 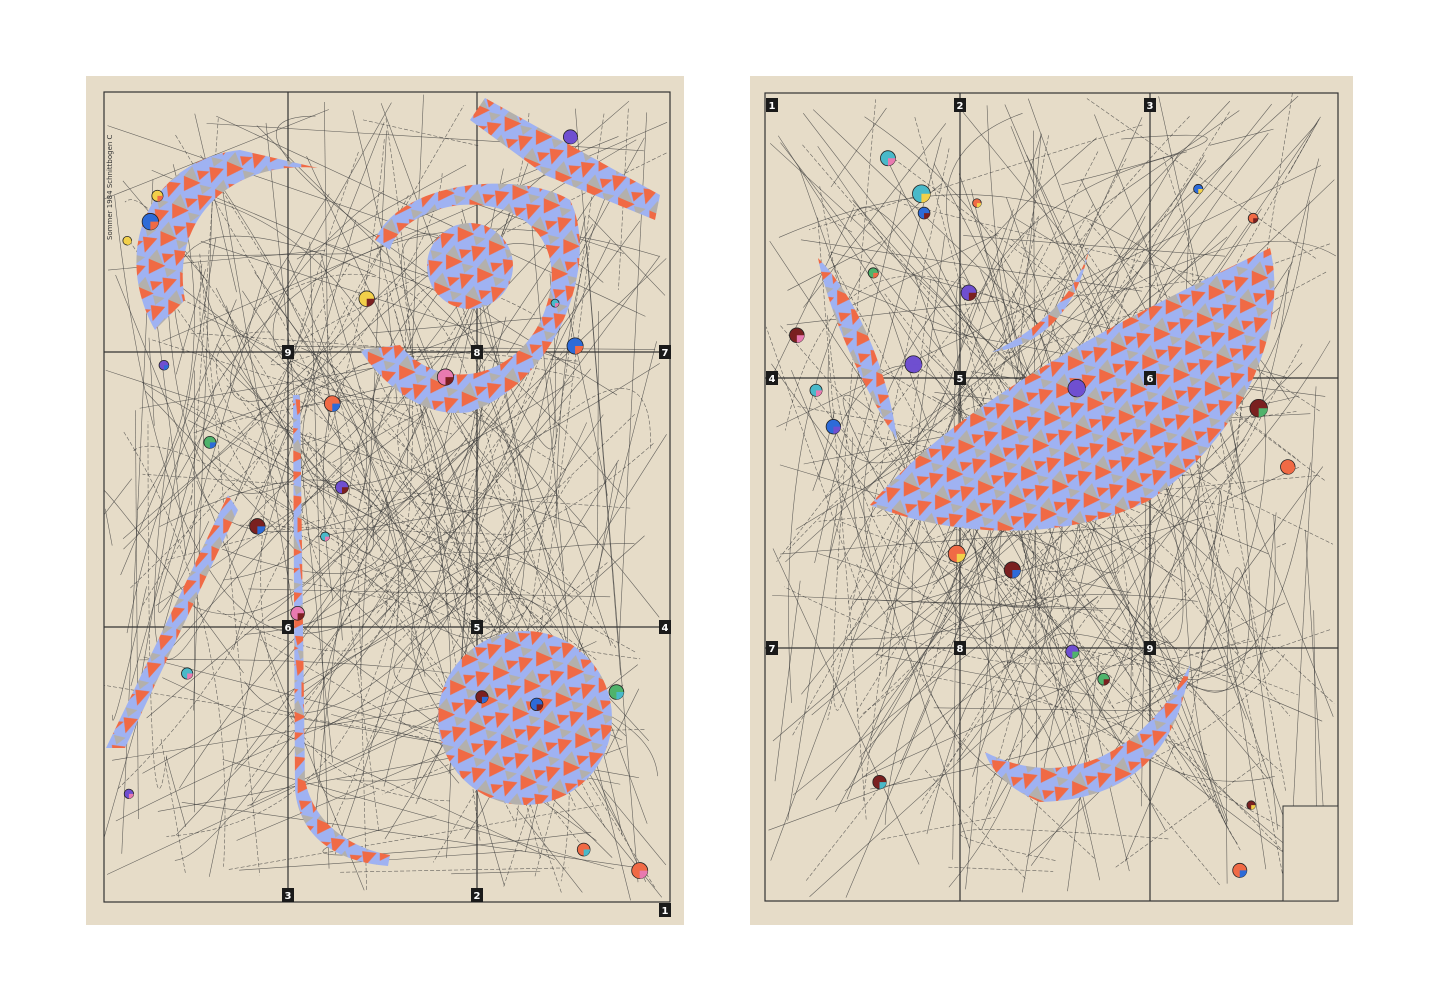 What do you see at coordinates (565, 159) in the screenshot?
I see `hook-shape` at bounding box center [565, 159].